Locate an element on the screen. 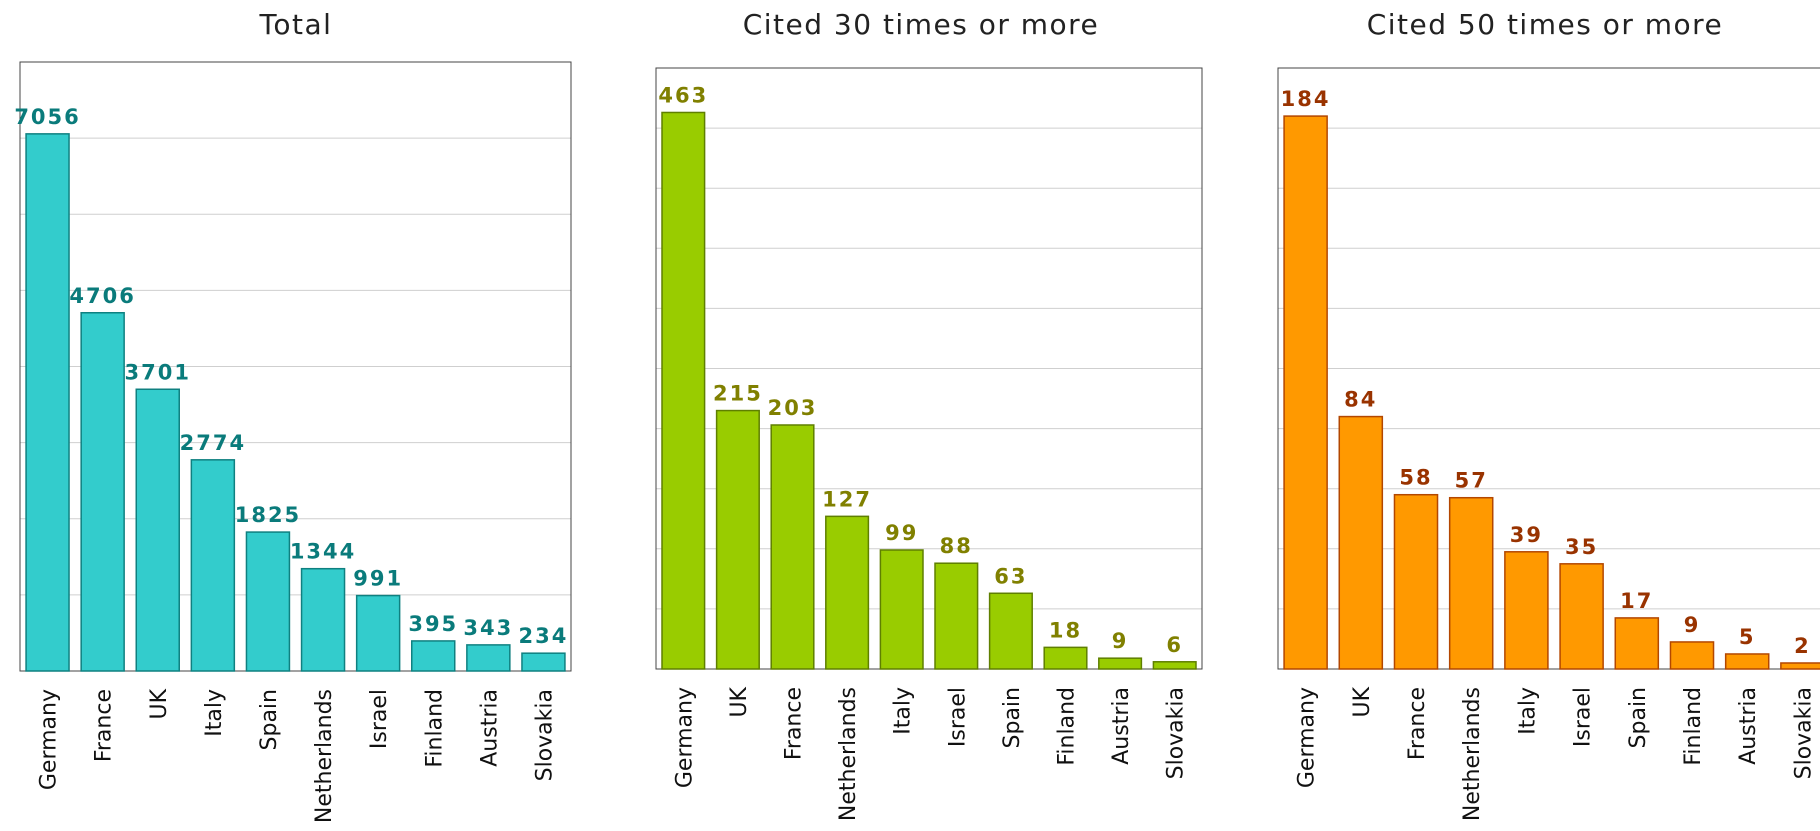 The image size is (1820, 831). data-label: 463 is located at coordinates (683, 95).